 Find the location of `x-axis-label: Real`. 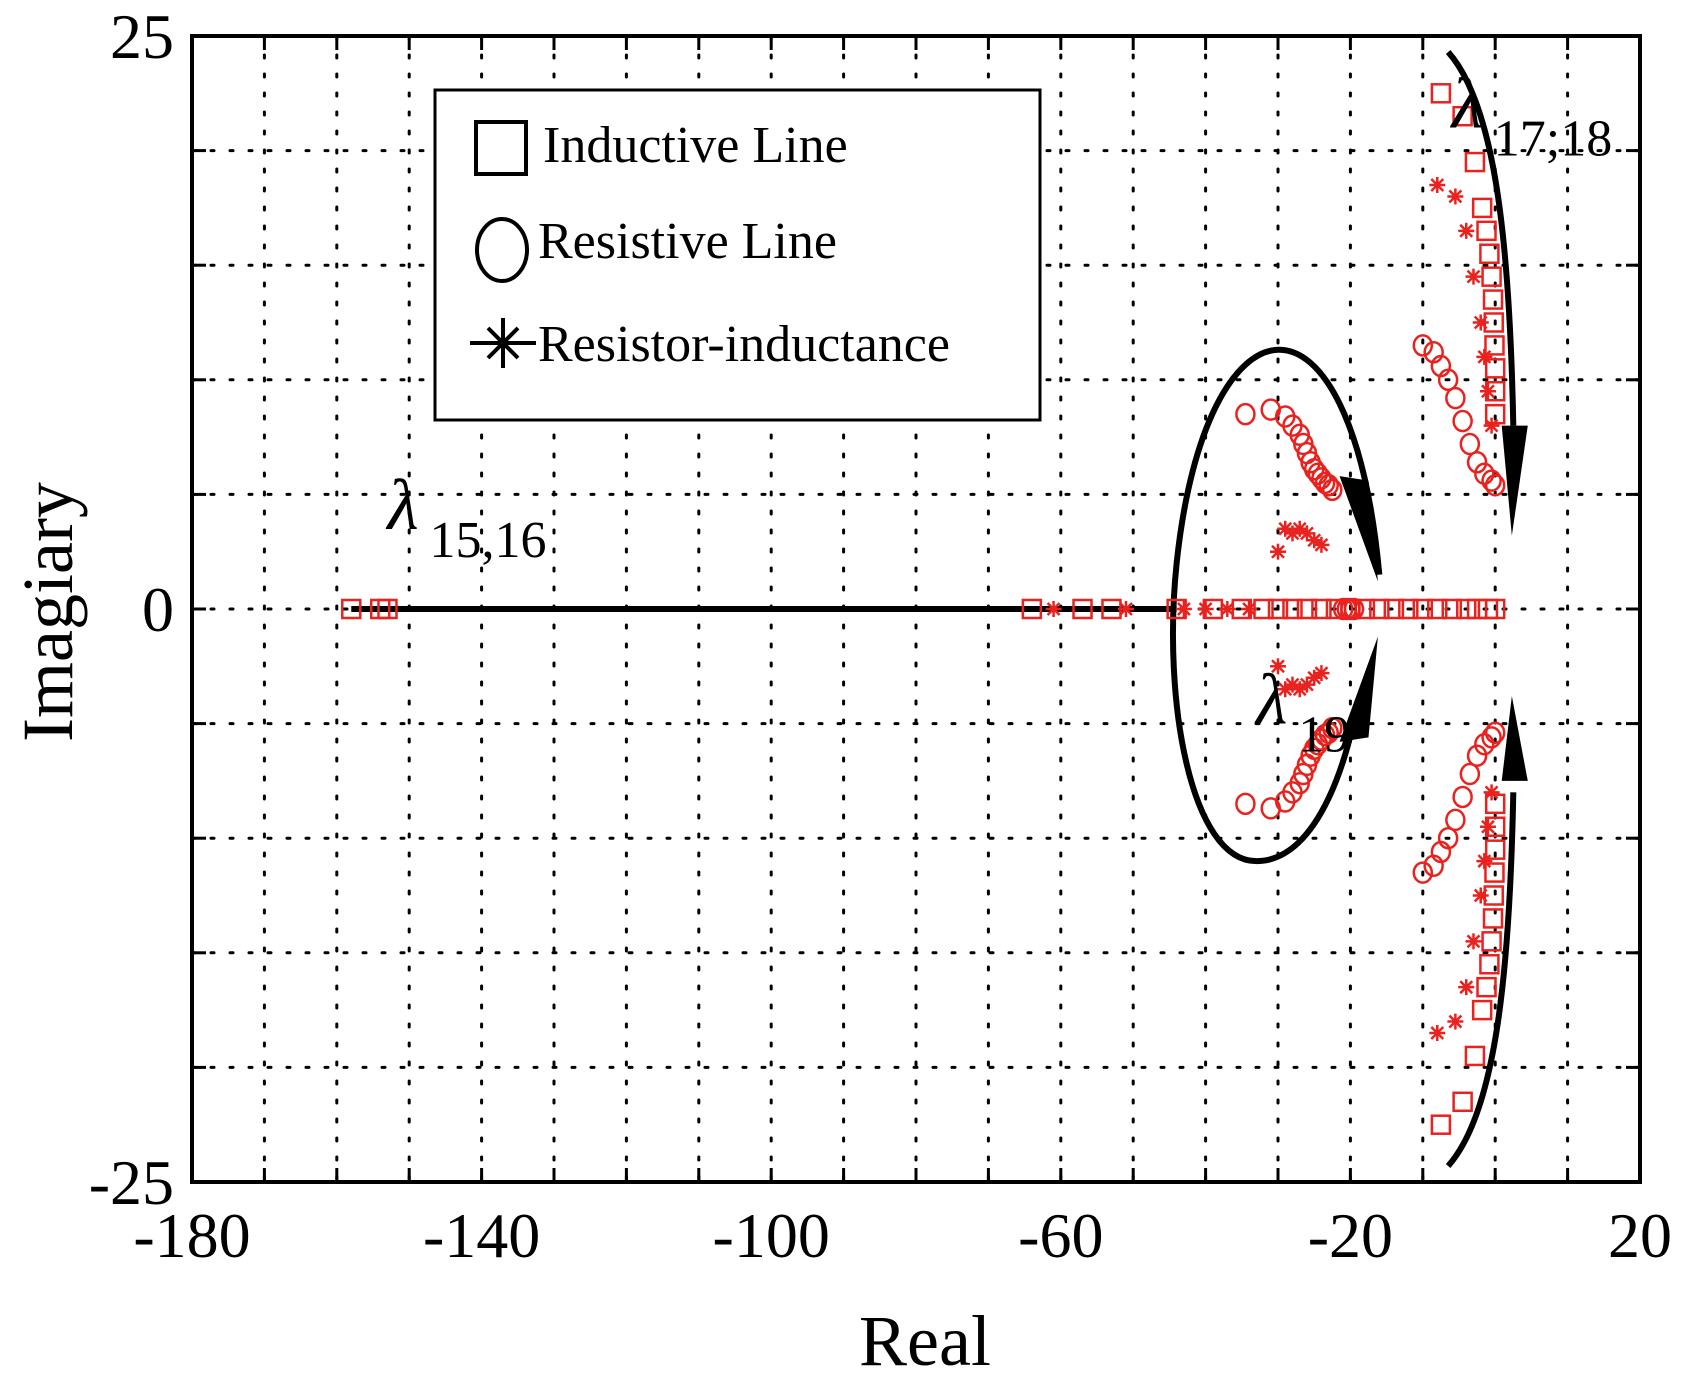

x-axis-label: Real is located at coordinates (925, 1341).